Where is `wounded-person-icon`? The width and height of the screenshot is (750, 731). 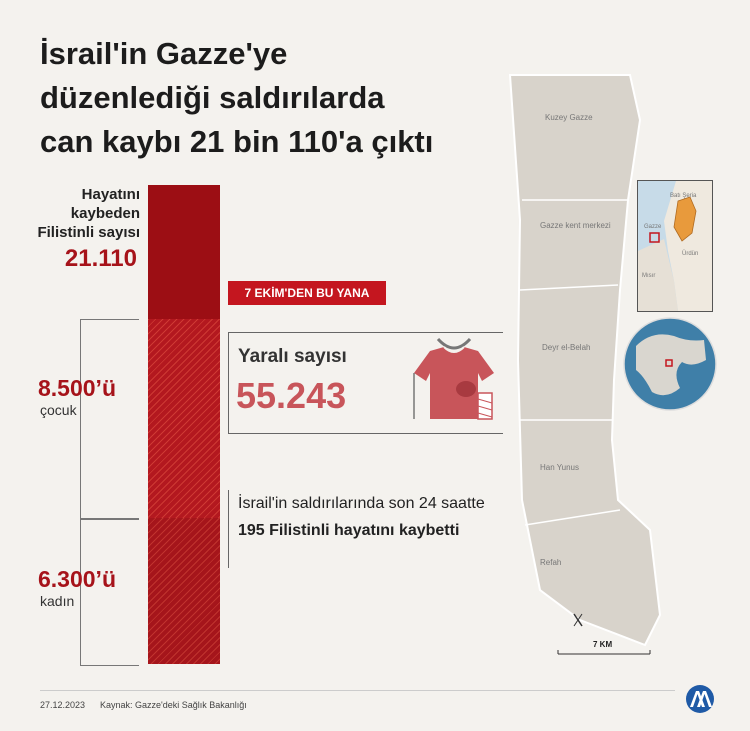
wounded-person-icon is located at coordinates (453, 378).